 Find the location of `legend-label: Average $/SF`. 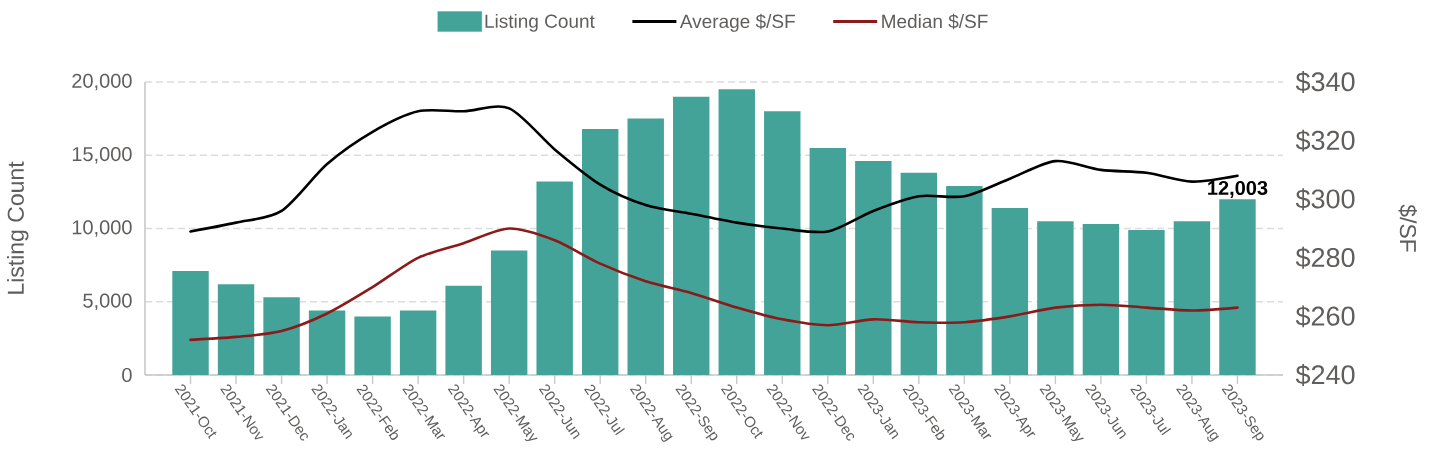

legend-label: Average $/SF is located at coordinates (737, 22).